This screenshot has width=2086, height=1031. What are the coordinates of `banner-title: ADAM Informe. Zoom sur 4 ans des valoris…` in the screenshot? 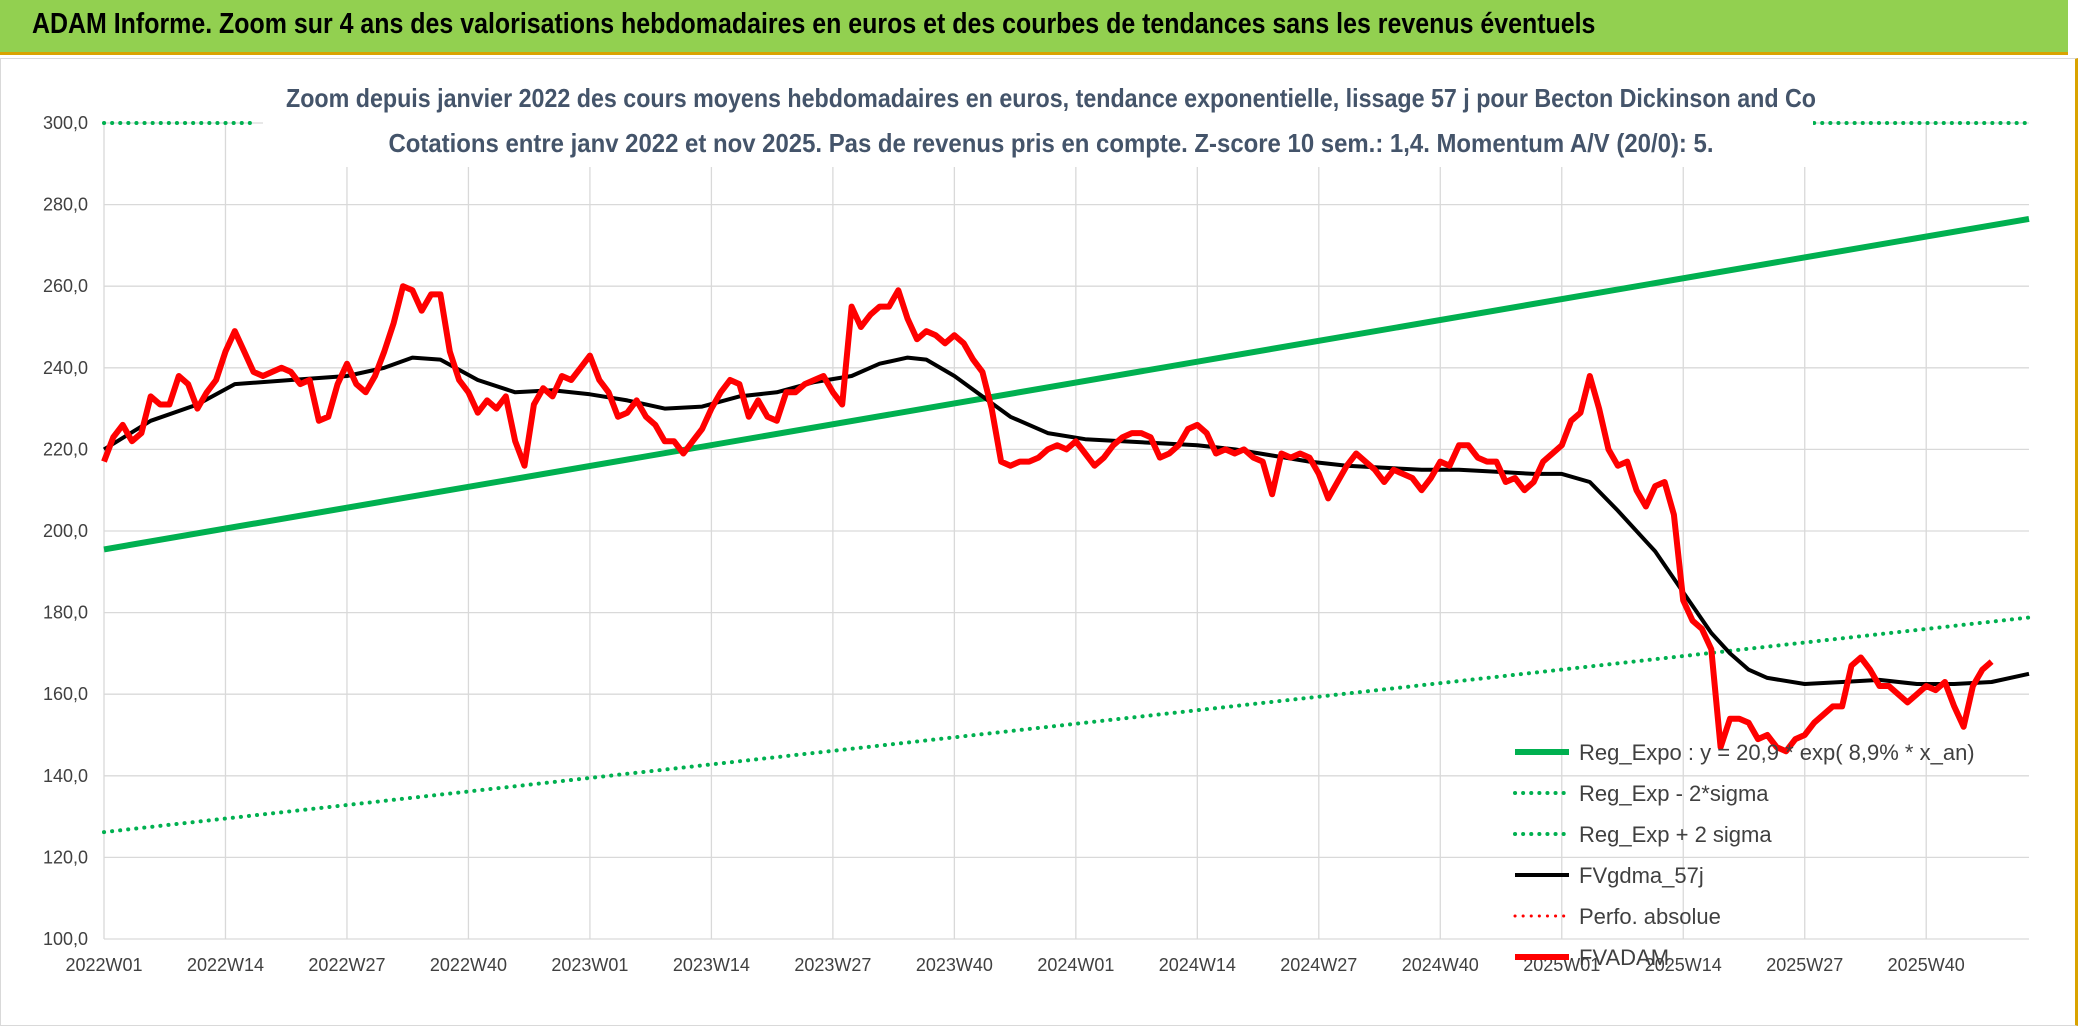 It's located at (814, 24).